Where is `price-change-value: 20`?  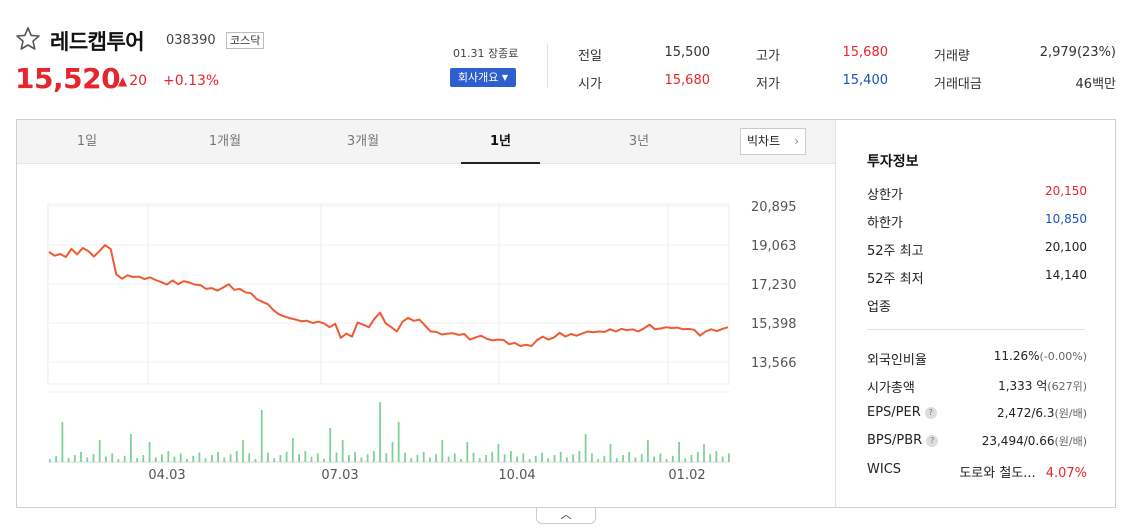 price-change-value: 20 is located at coordinates (138, 81).